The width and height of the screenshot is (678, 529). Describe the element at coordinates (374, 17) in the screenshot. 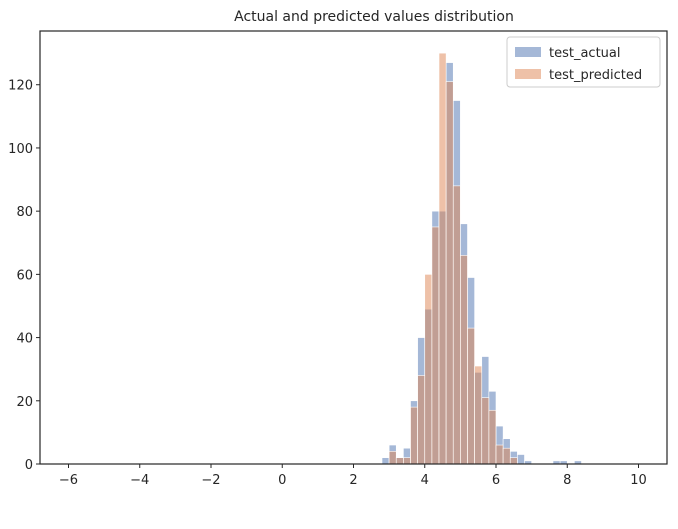

I see `chart-title: Actual and predicted values distribution` at that location.